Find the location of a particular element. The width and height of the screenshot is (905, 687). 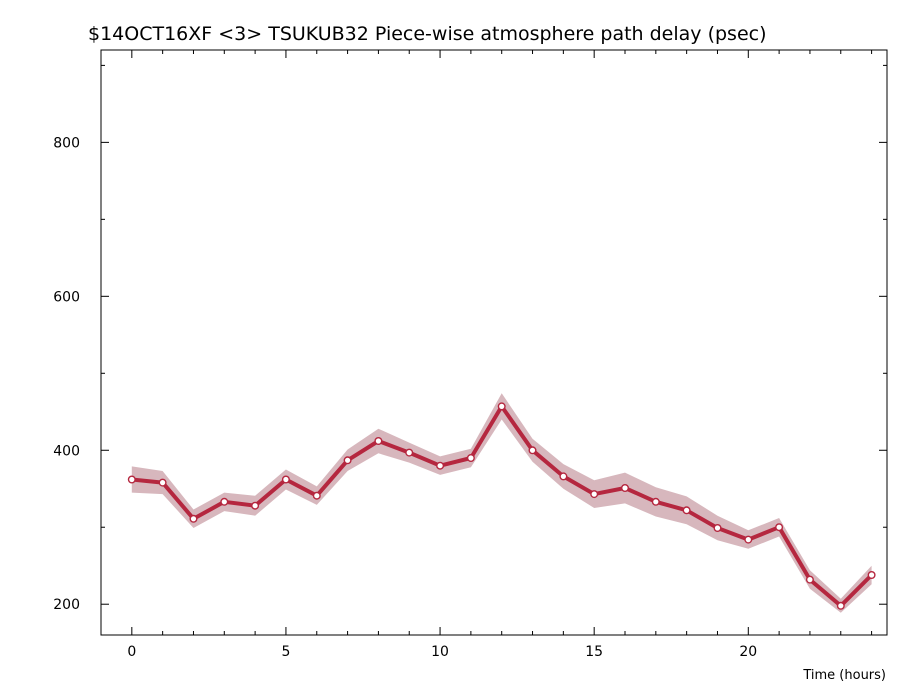

x-tick-label: 10 is located at coordinates (440, 652).